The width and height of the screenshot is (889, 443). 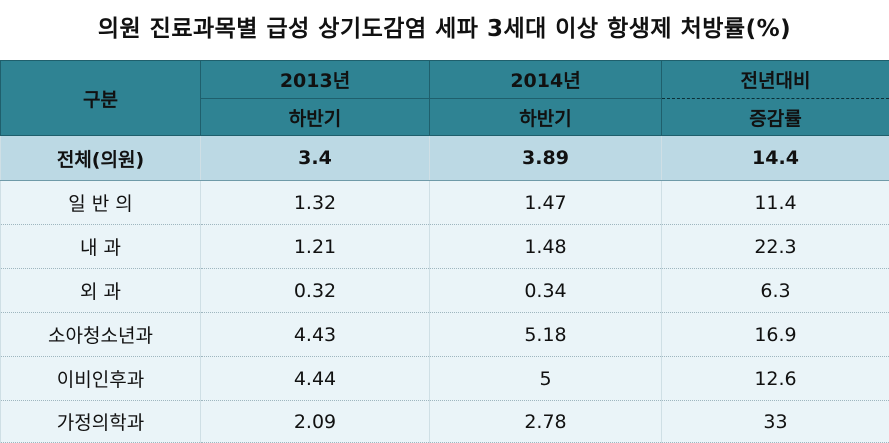 What do you see at coordinates (775, 246) in the screenshot?
I see `cell-change: 22.3` at bounding box center [775, 246].